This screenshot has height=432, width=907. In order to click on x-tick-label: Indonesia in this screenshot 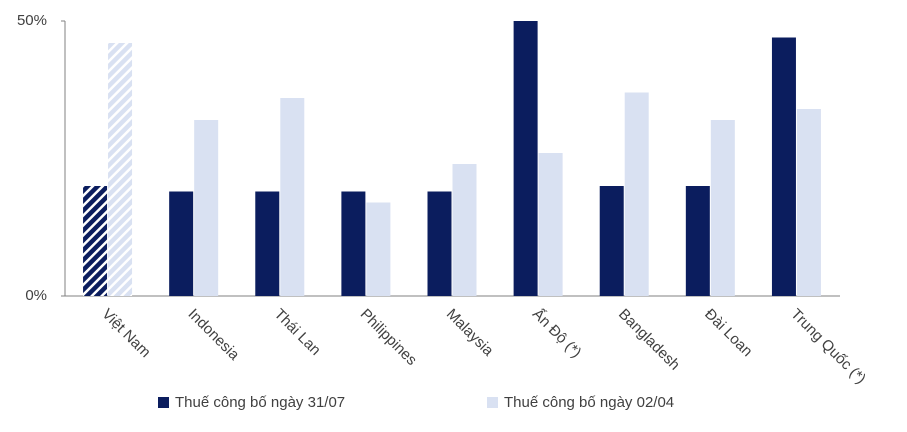, I will do `click(214, 335)`.